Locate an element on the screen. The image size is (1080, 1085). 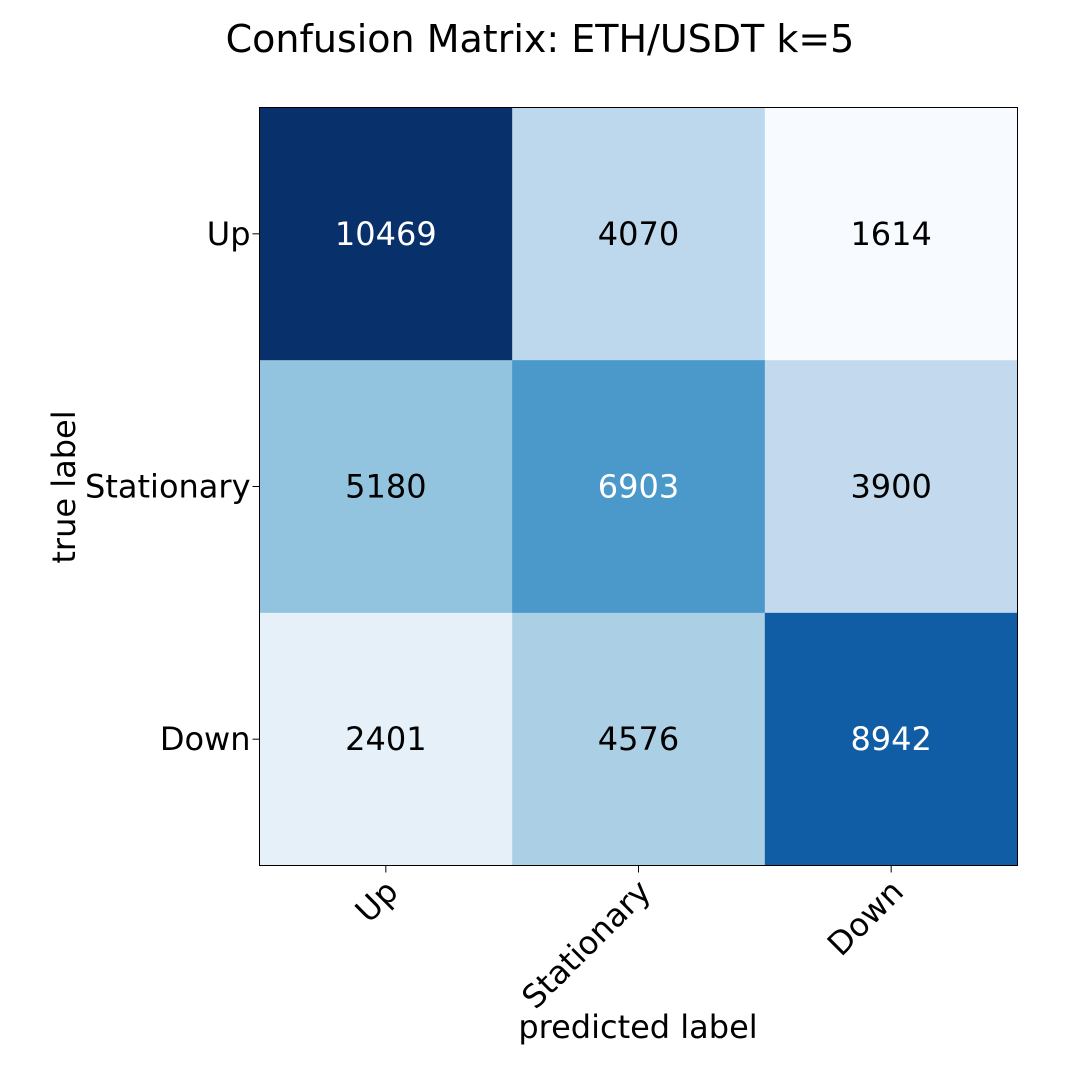
y-tick-label: Up is located at coordinates (229, 234).